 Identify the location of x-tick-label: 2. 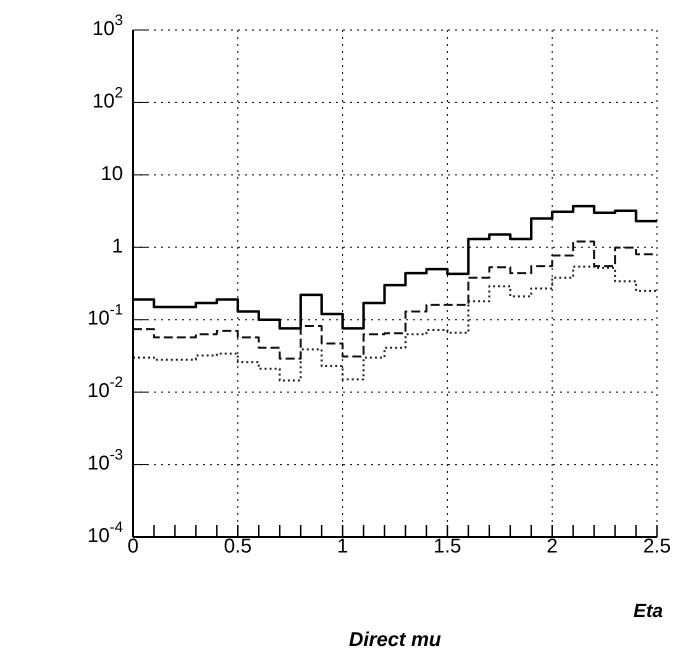
(552, 546).